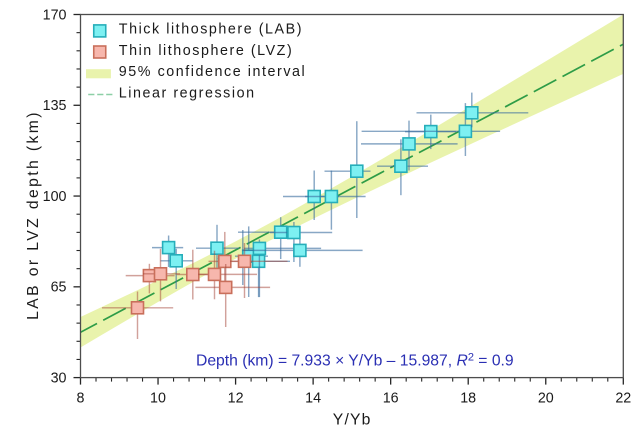 This screenshot has height=435, width=639. Describe the element at coordinates (33, 215) in the screenshot. I see `svg-text: LAB or LVZ depth (km)` at that location.